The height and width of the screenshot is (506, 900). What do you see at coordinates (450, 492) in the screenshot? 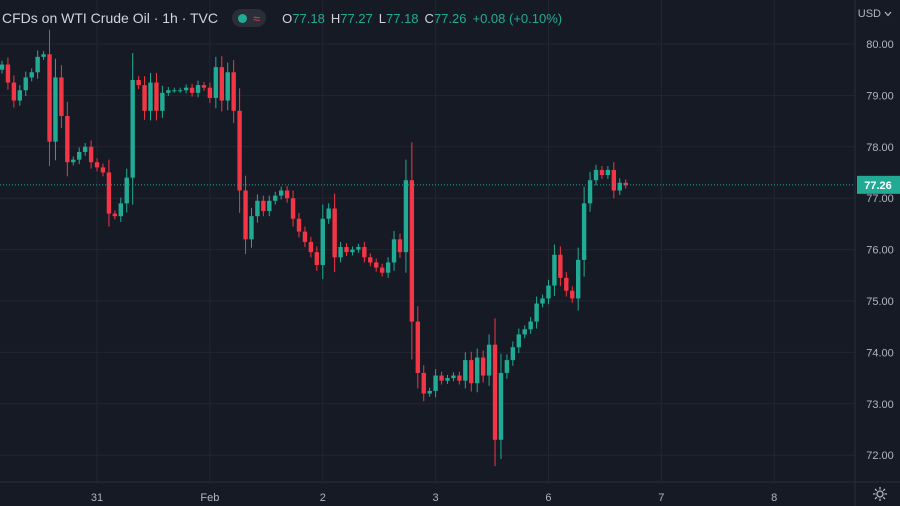
I see `time-axis: 31 Feb 2 3 6 7 8` at bounding box center [450, 492].